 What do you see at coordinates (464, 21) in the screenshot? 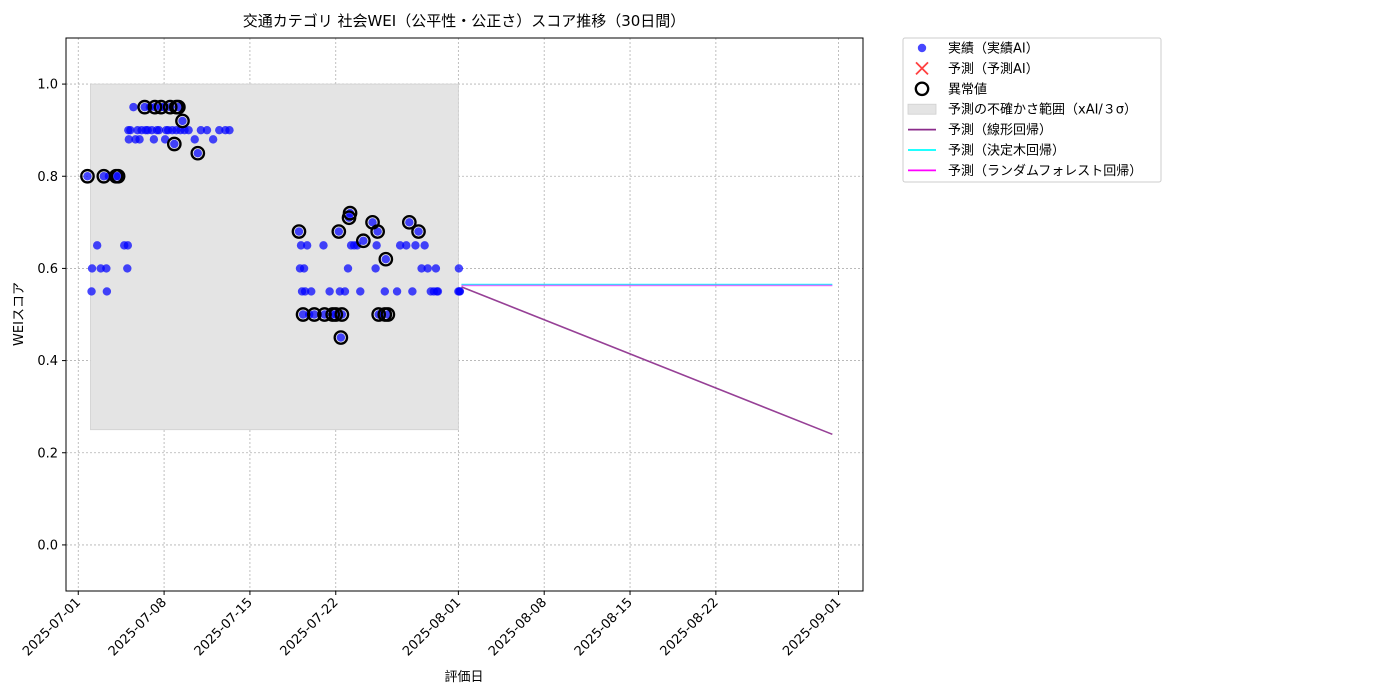
I see `chart-title: 交通カテゴリ 社会WEI（公平性・公正さ）スコア推移（30日間）` at bounding box center [464, 21].